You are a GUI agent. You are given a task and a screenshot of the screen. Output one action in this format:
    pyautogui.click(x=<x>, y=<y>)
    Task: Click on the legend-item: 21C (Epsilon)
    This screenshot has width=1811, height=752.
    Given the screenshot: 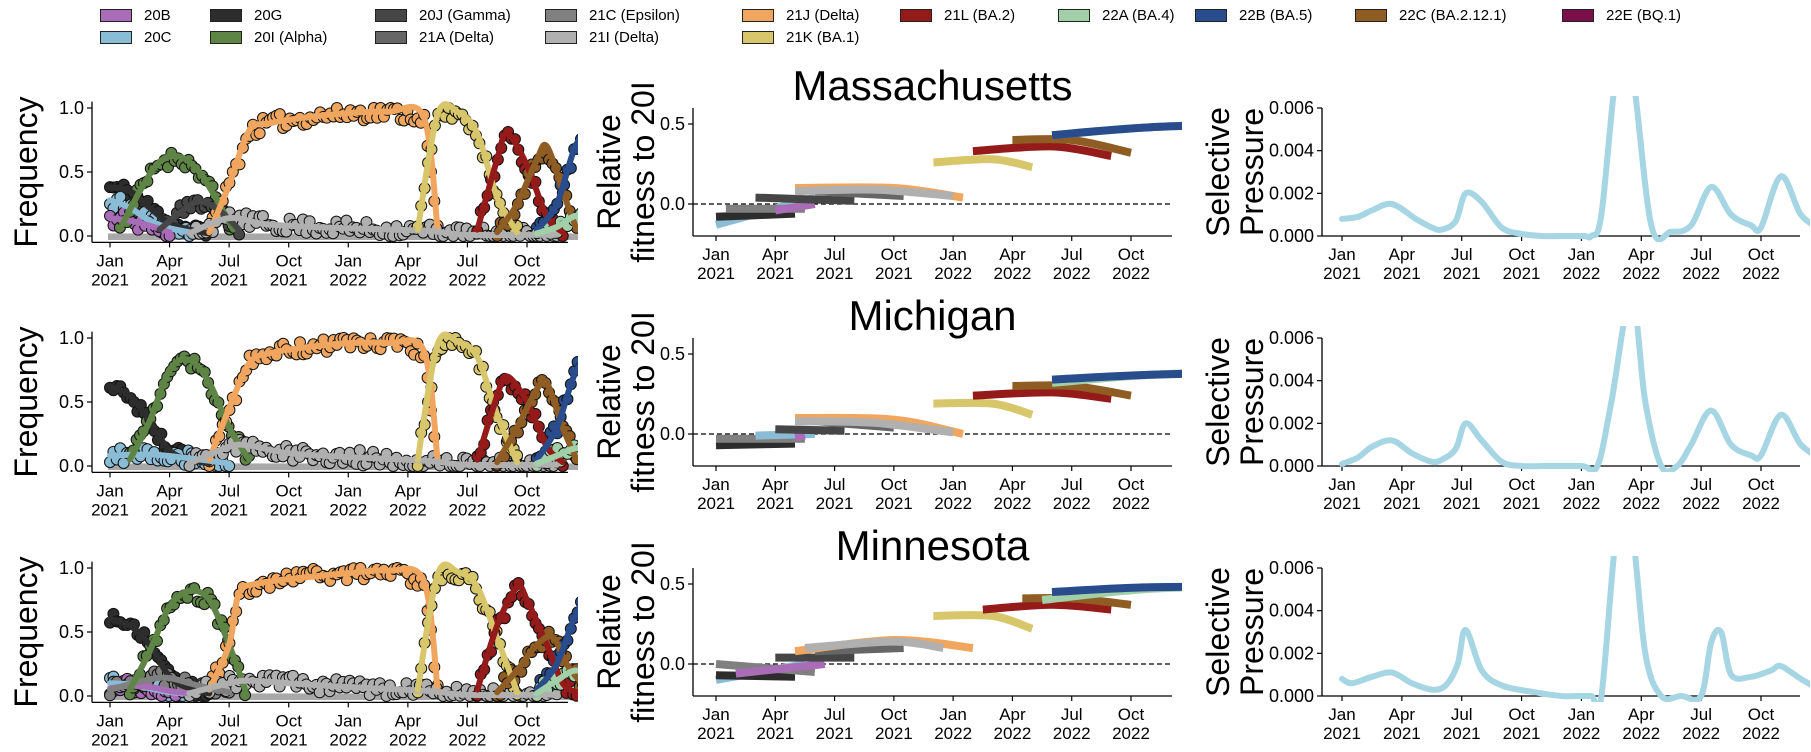 What is the action you would take?
    pyautogui.click(x=612, y=15)
    